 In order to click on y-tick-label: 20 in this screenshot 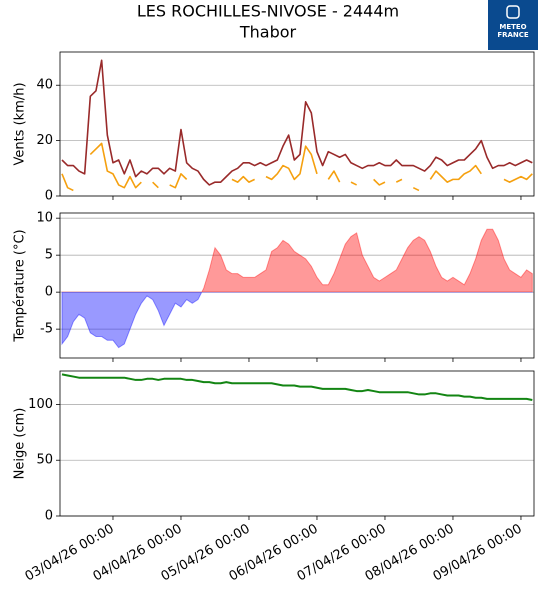, I will do `click(44, 140)`.